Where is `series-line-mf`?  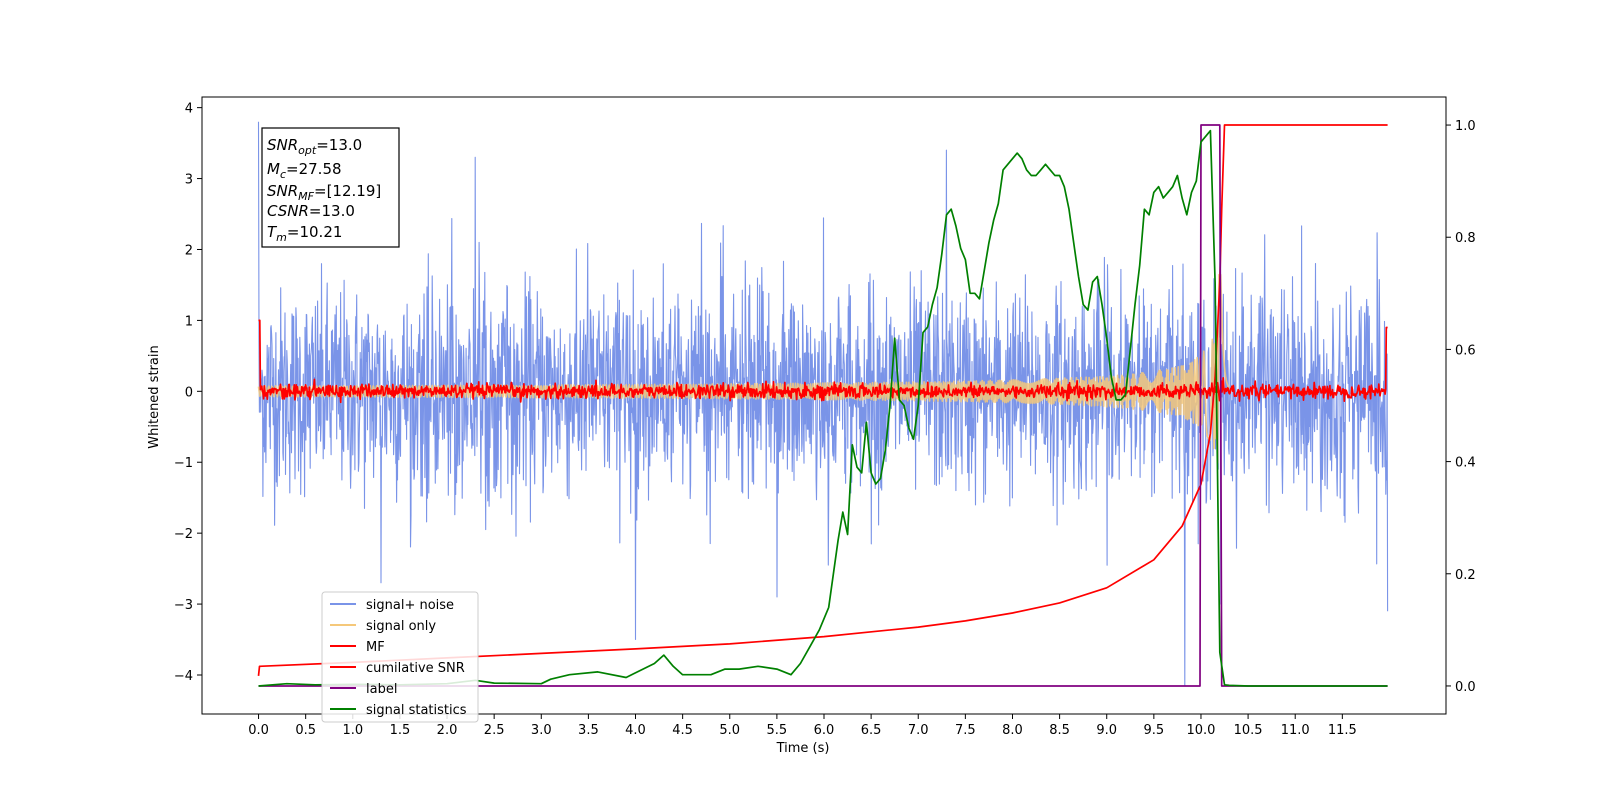
series-line-mf is located at coordinates (823, 361).